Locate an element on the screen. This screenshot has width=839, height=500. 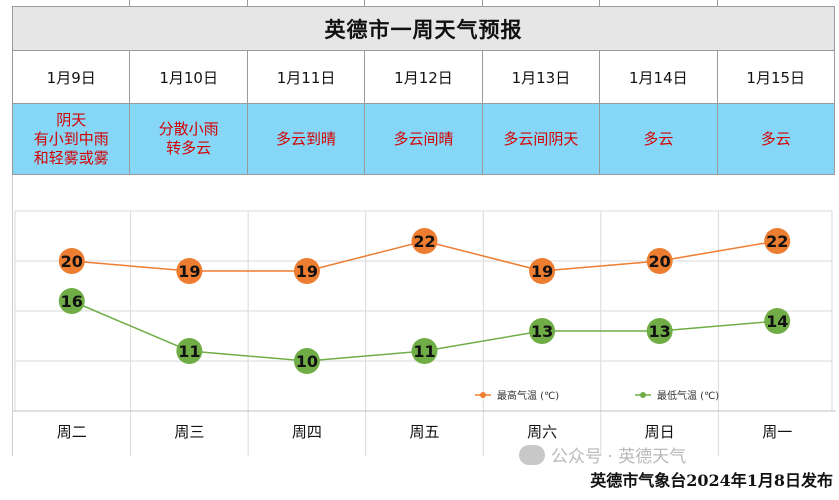
data-label-low: 10 is located at coordinates (307, 361).